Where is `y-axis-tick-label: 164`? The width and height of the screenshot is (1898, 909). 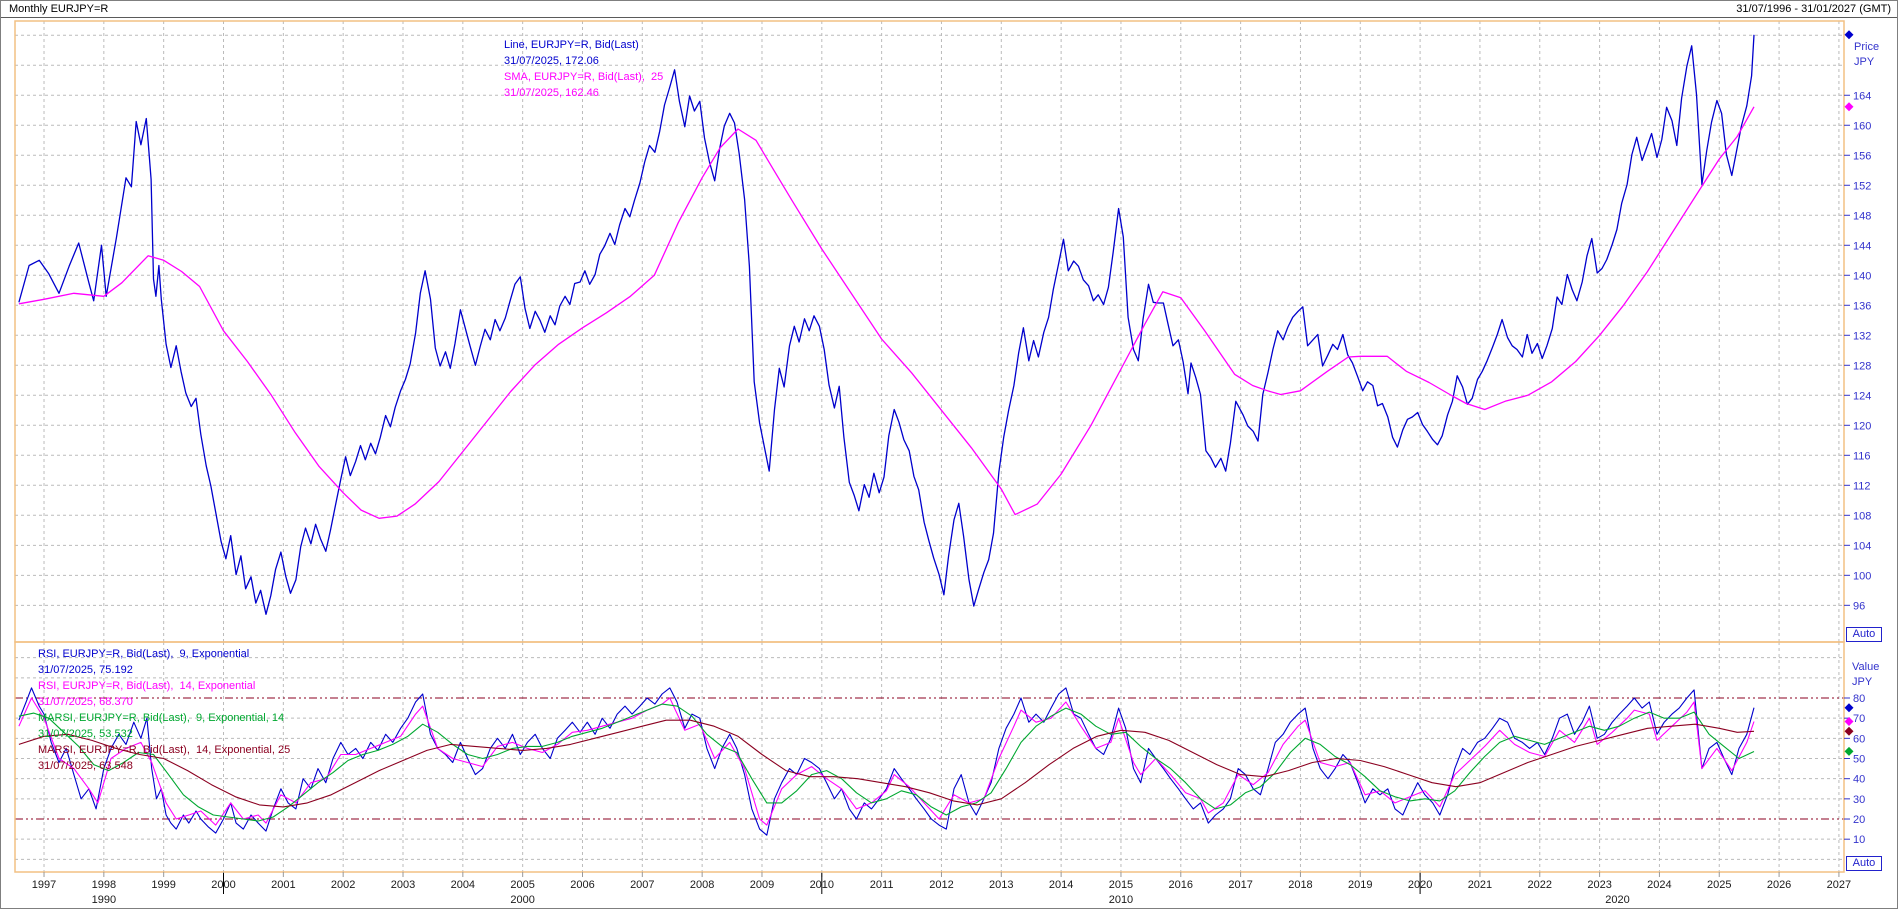 y-axis-tick-label: 164 is located at coordinates (1862, 96).